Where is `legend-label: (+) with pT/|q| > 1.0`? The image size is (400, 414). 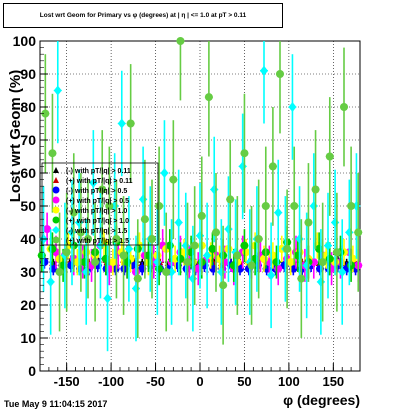
legend-label: (+) with pT/|q| > 1.0 is located at coordinates (97, 221).